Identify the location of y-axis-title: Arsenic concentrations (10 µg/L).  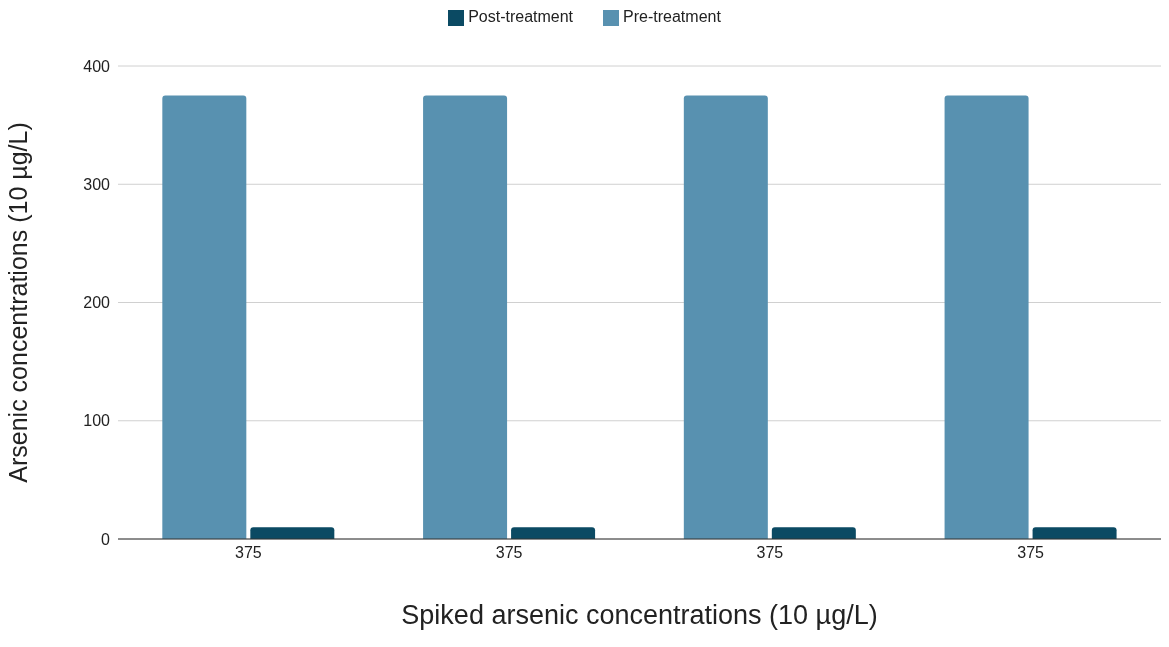
(17, 302).